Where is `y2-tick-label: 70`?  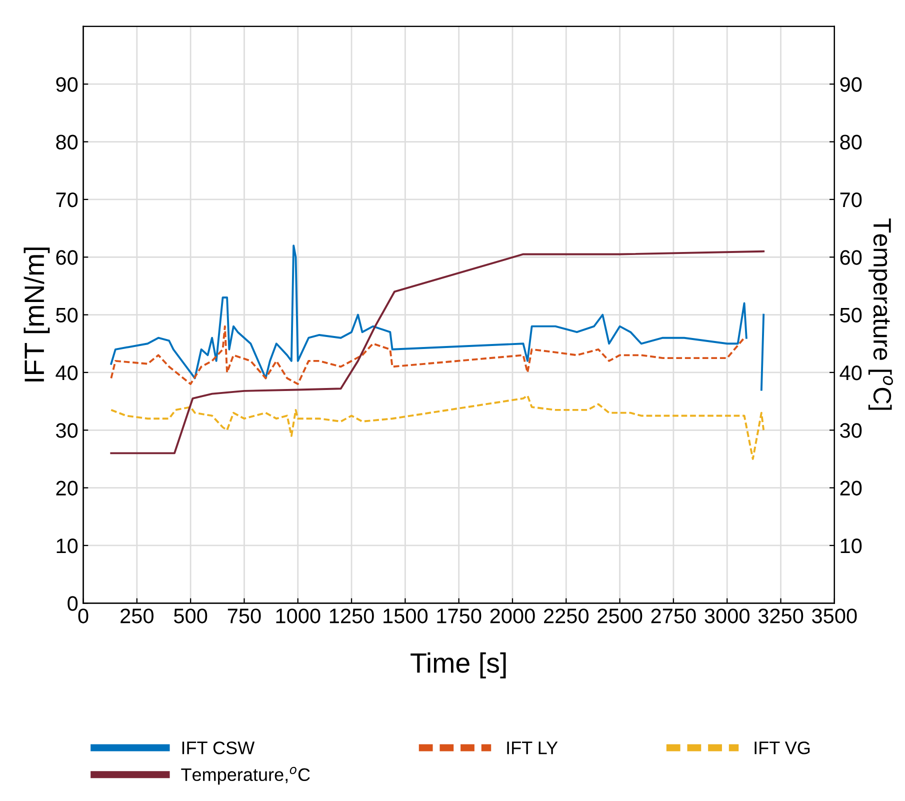 y2-tick-label: 70 is located at coordinates (851, 200).